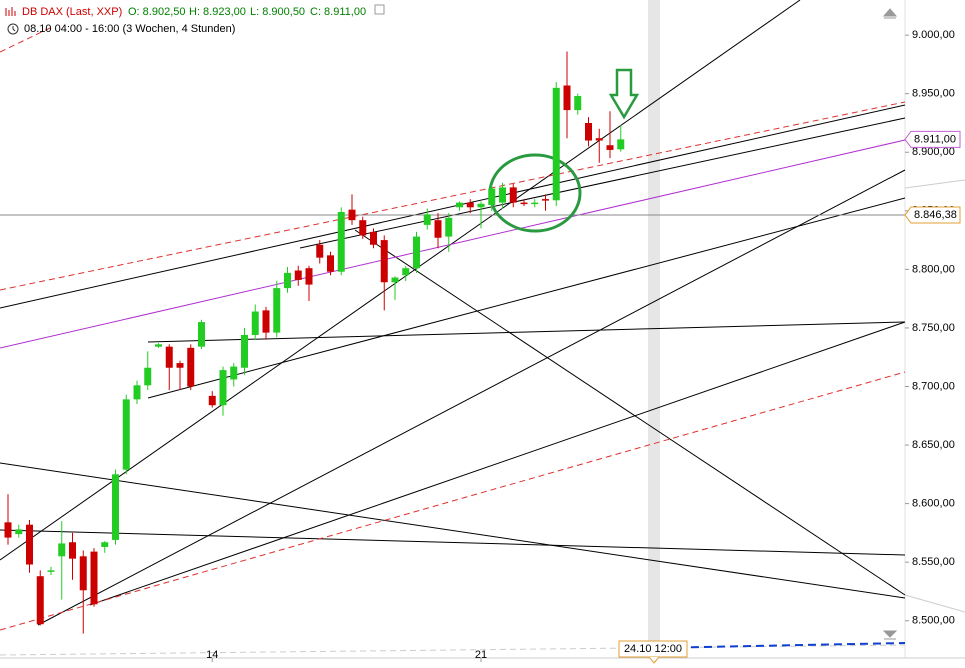  I want to click on y-tick-label: 8.600,00, so click(933, 504).